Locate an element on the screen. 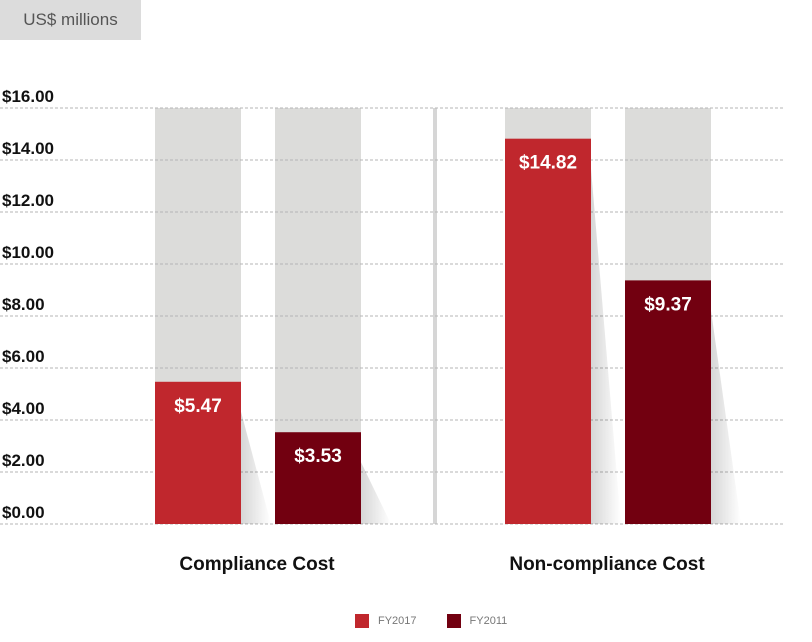  legend-swatch-fy2017 is located at coordinates (362, 621).